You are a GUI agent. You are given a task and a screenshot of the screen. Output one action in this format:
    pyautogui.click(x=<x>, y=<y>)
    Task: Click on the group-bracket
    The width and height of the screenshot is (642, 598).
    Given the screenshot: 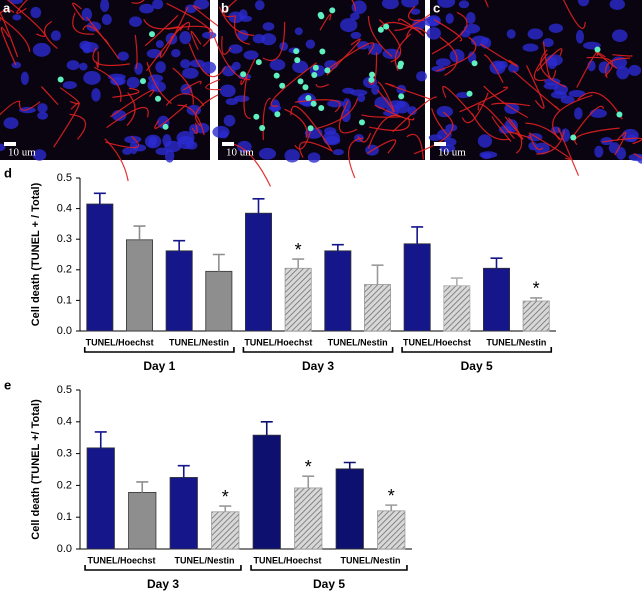 What is the action you would take?
    pyautogui.click(x=163, y=568)
    